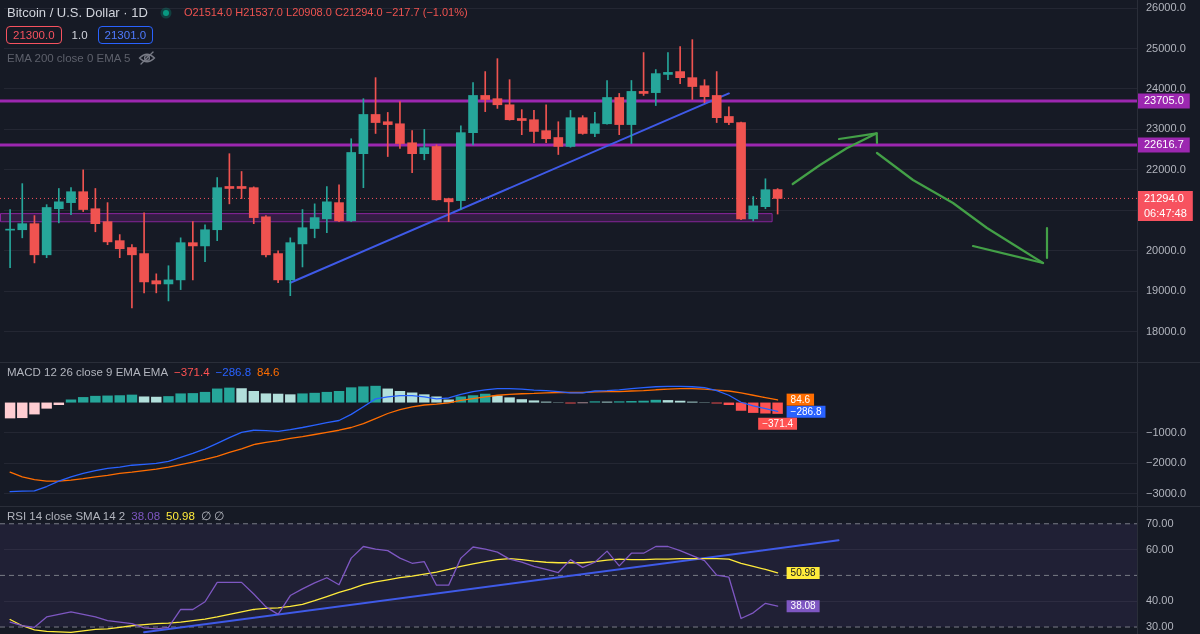 The width and height of the screenshot is (1200, 634). Describe the element at coordinates (79, 35) in the screenshot. I see `annotation: 1.0` at that location.